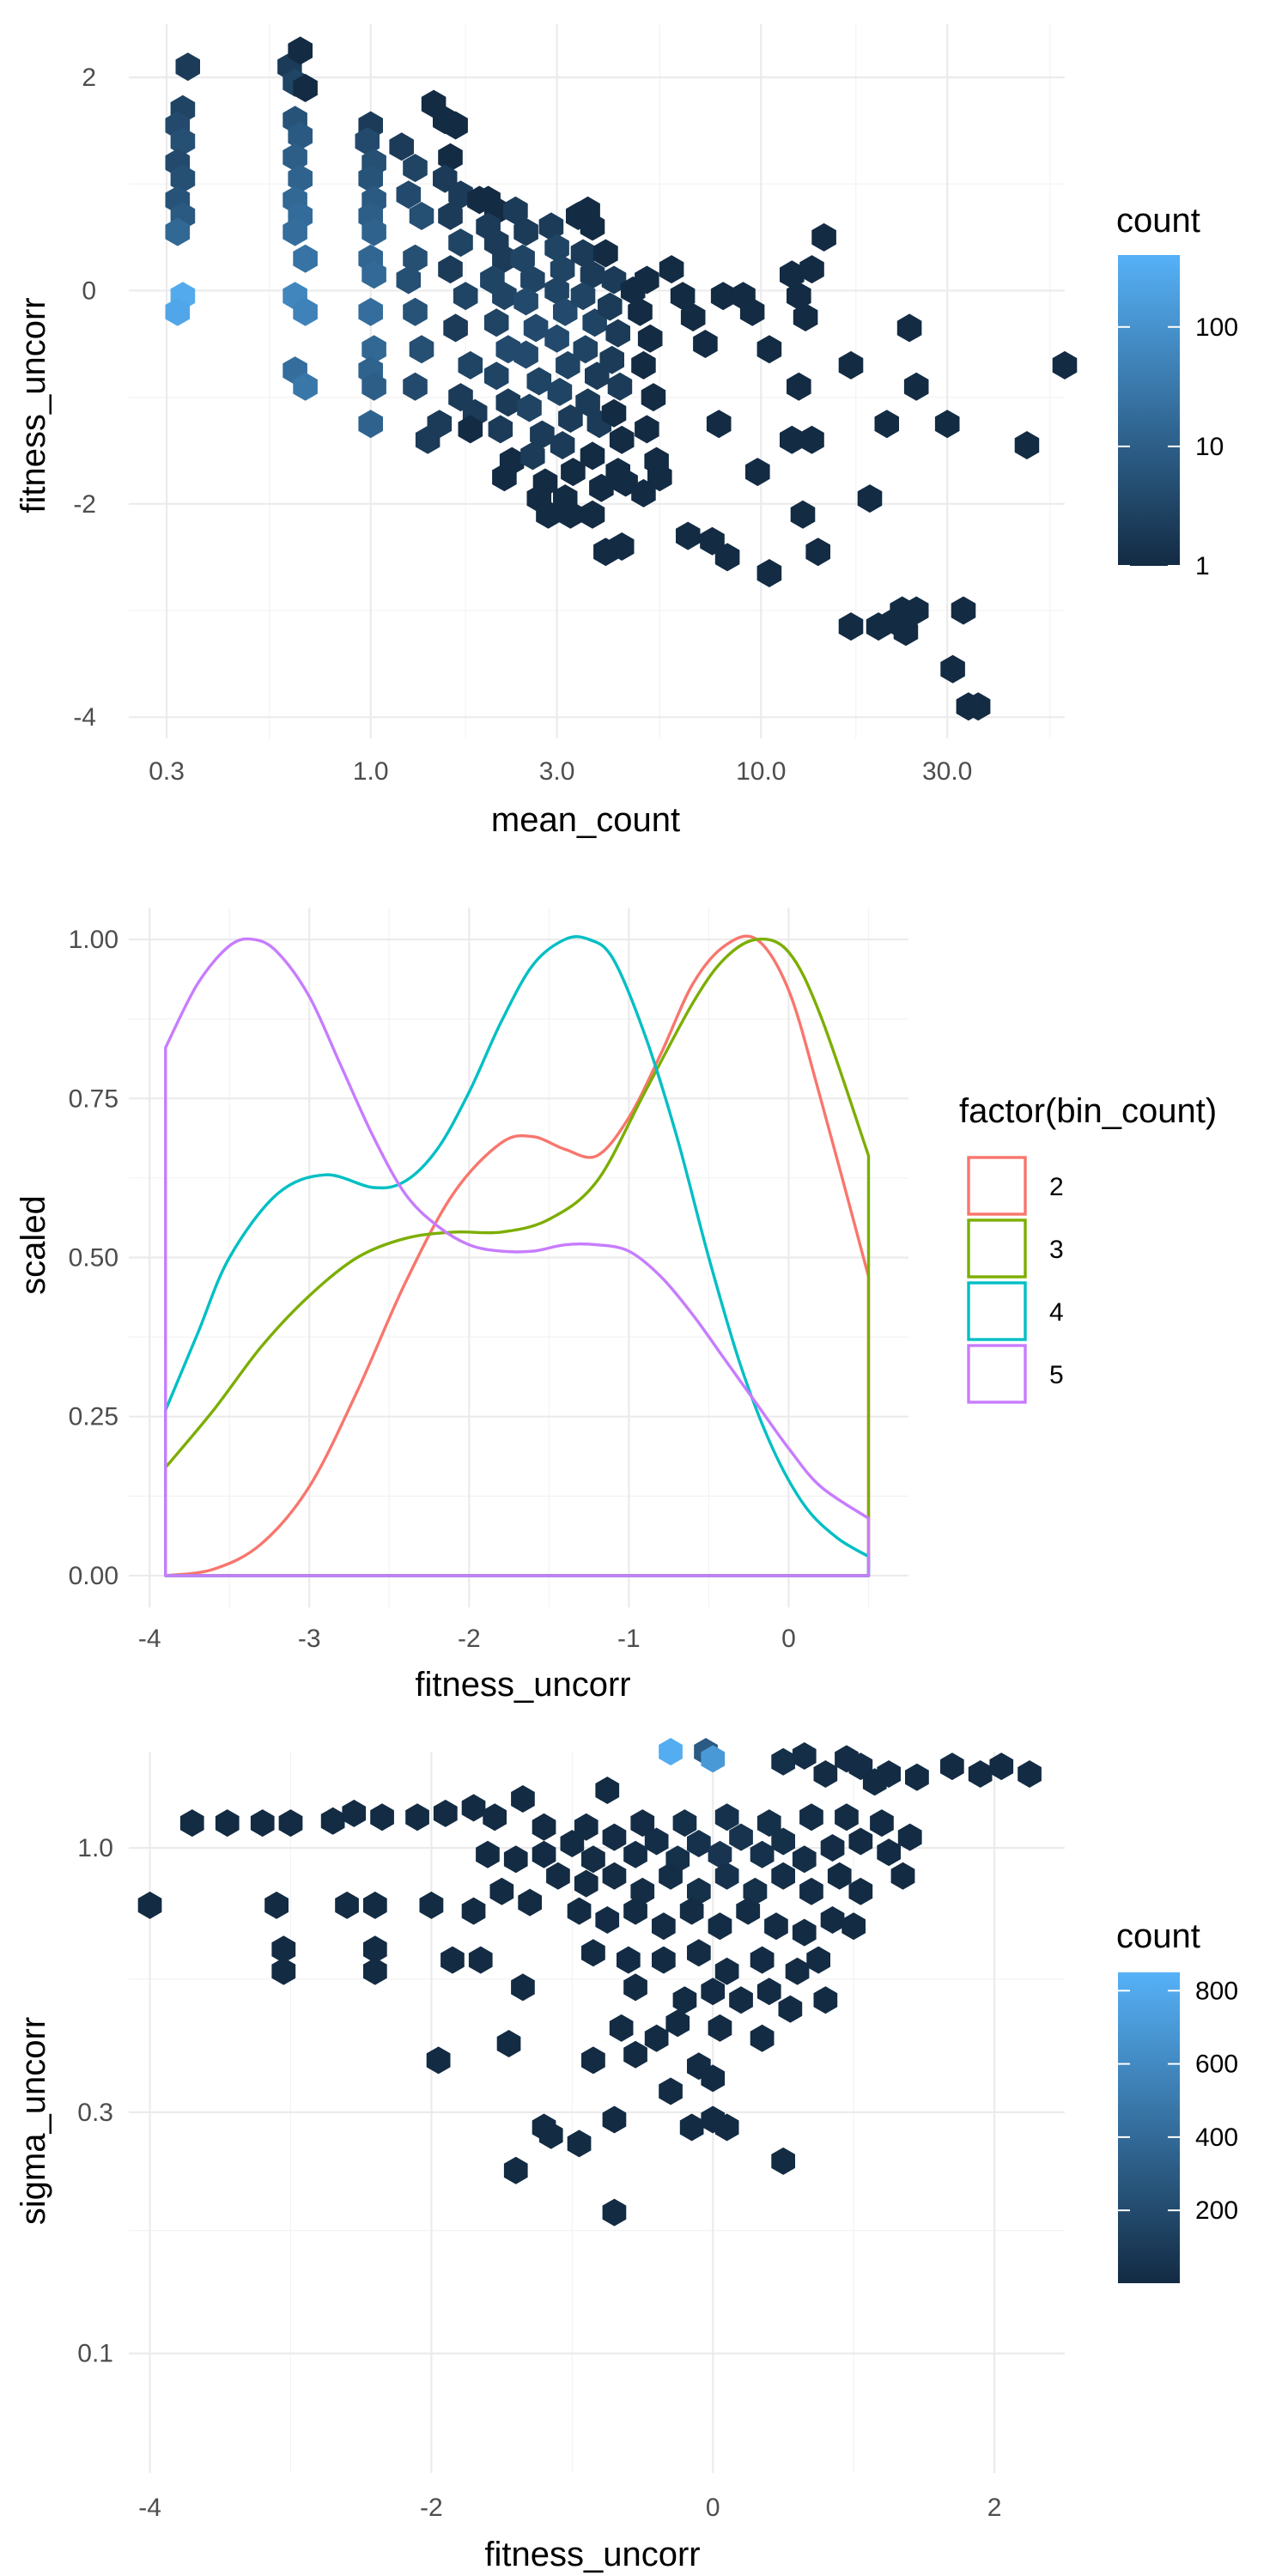 This screenshot has width=1288, height=2576. I want to click on panel-1-colorbar-ticks: 1 10 100, so click(1178, 446).